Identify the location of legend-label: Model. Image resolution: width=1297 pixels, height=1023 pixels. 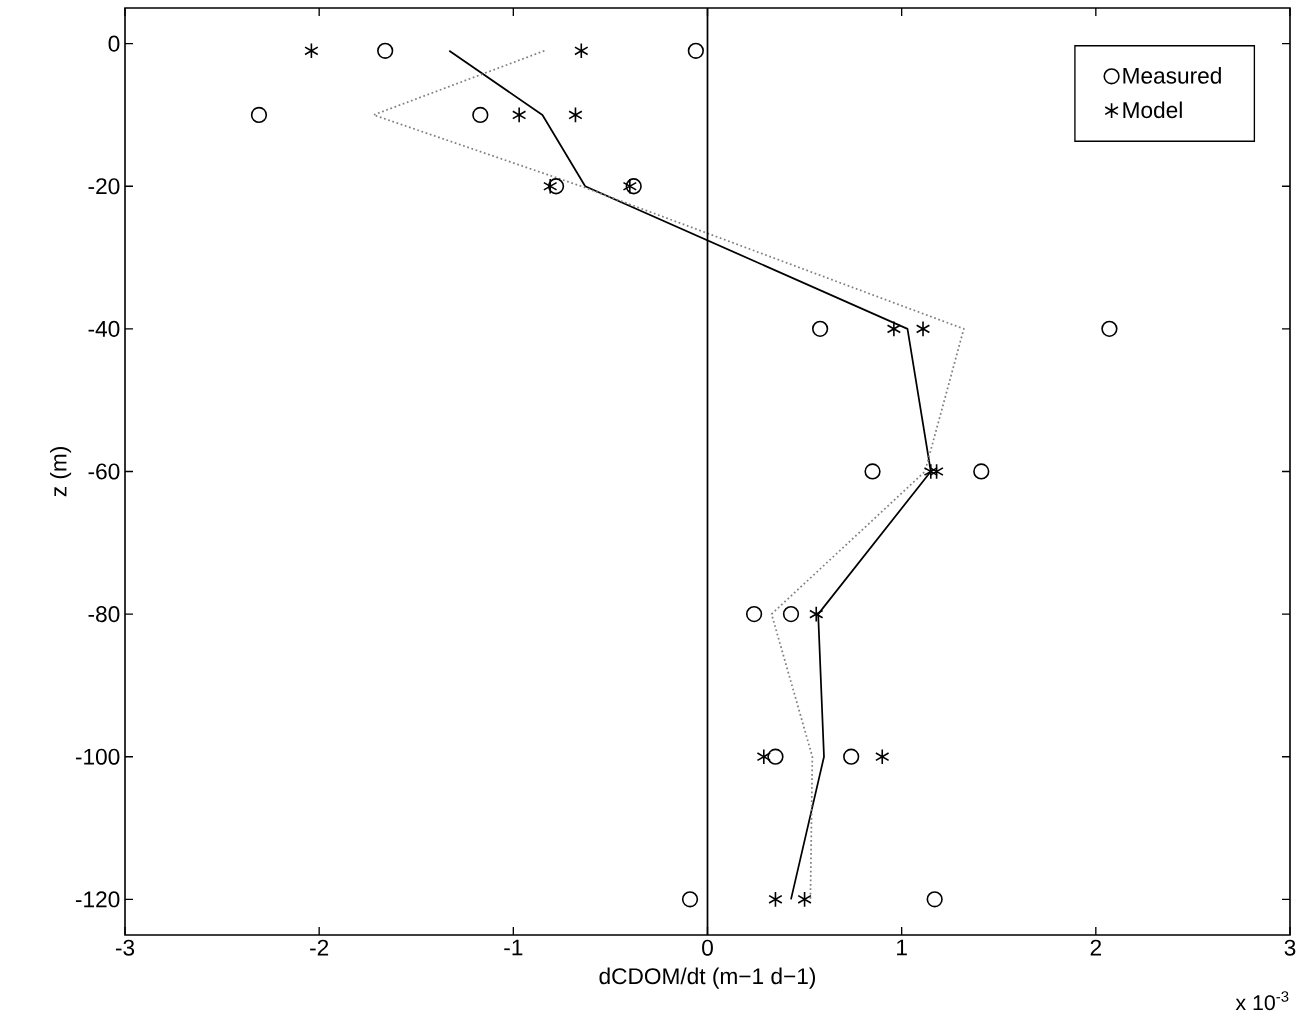
(1152, 110).